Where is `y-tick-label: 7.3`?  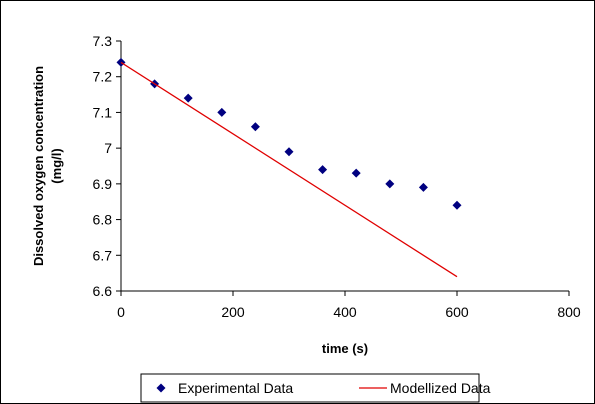
y-tick-label: 7.3 is located at coordinates (103, 41).